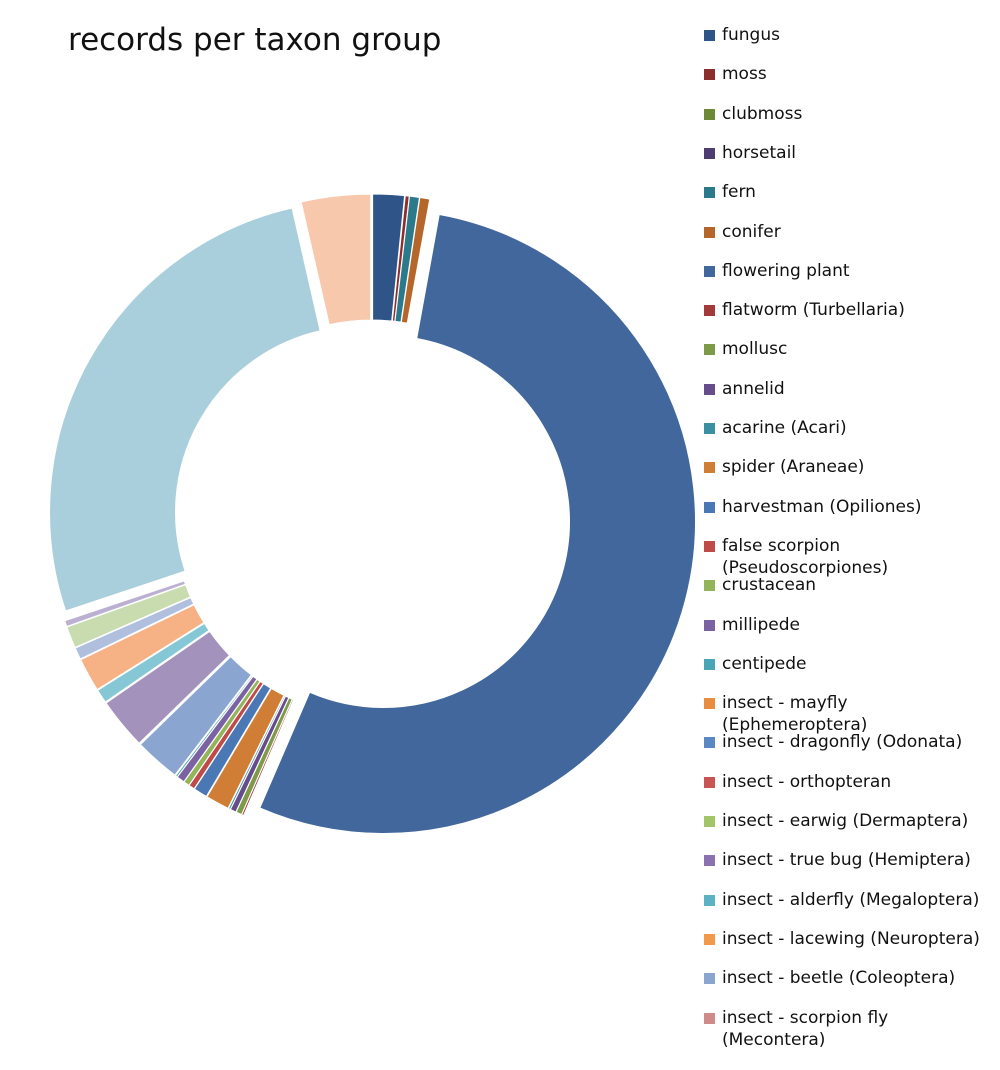 This screenshot has width=1000, height=1070. I want to click on legend-label: insect - orthopteran, so click(807, 781).